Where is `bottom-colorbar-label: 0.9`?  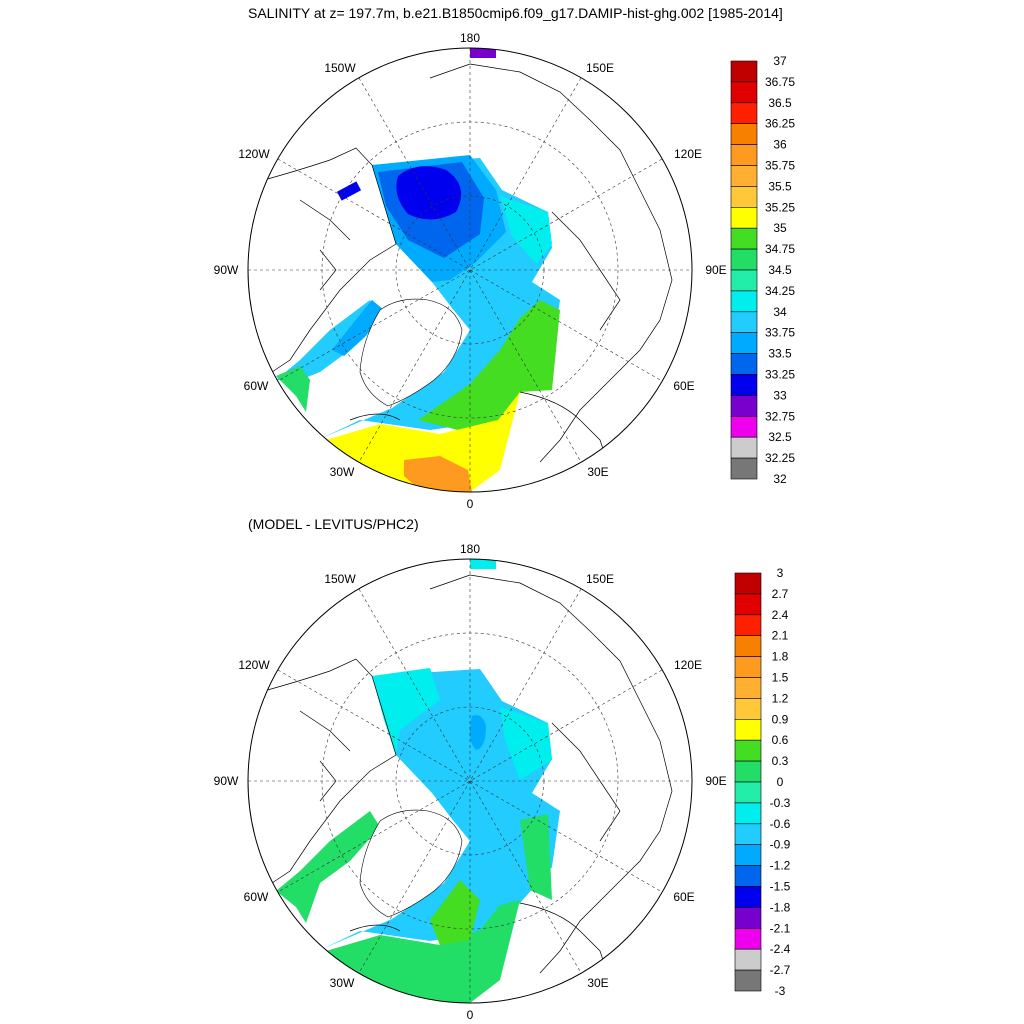
bottom-colorbar-label: 0.9 is located at coordinates (780, 719).